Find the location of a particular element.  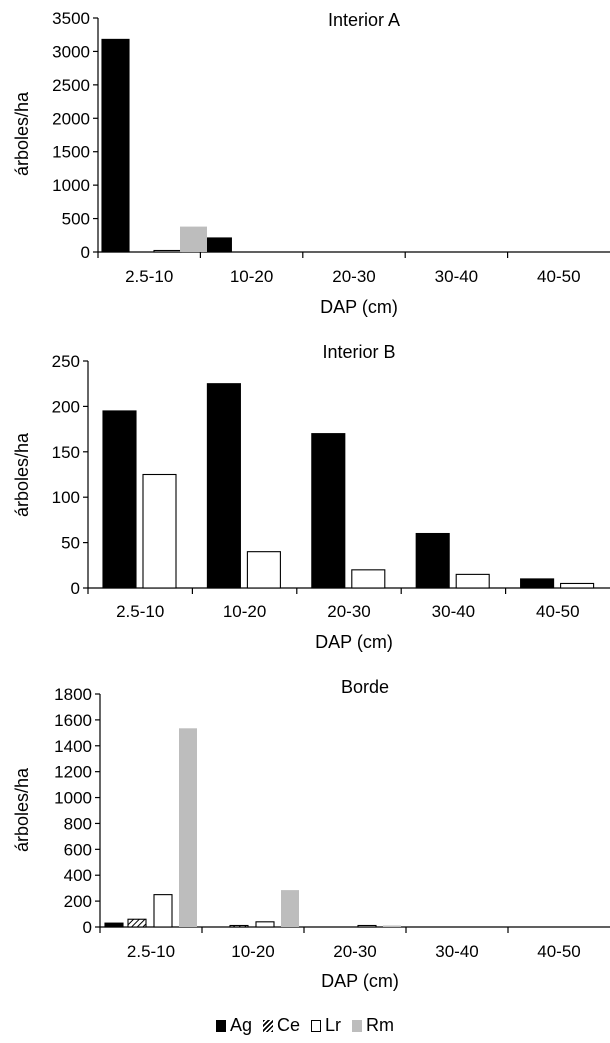

legend-item-ag: Ag is located at coordinates (233, 1025).